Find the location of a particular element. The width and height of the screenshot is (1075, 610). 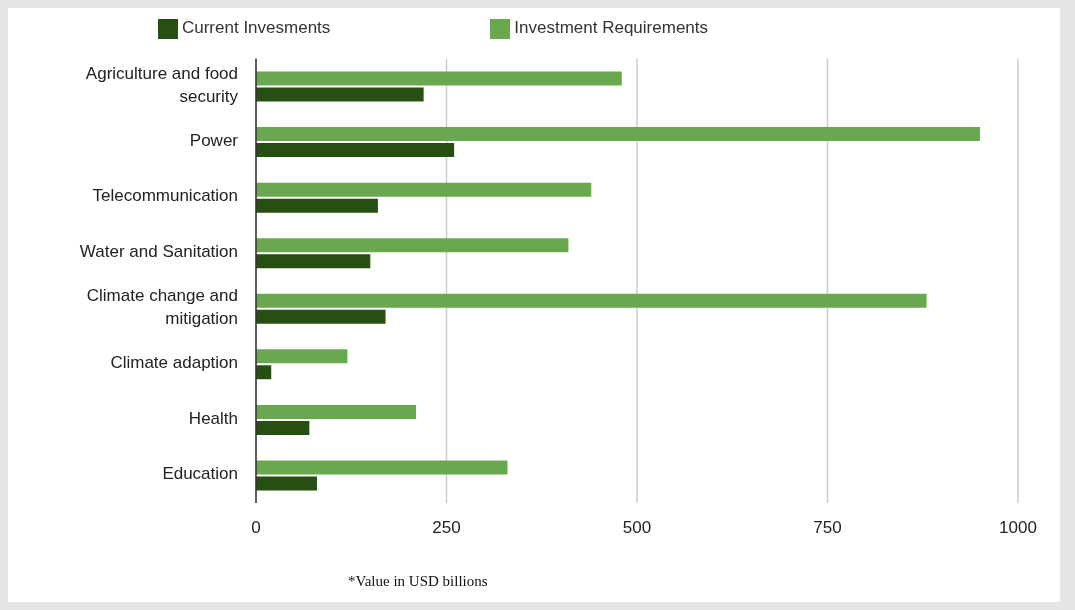

text: *Value in USD billions is located at coordinates (418, 581).